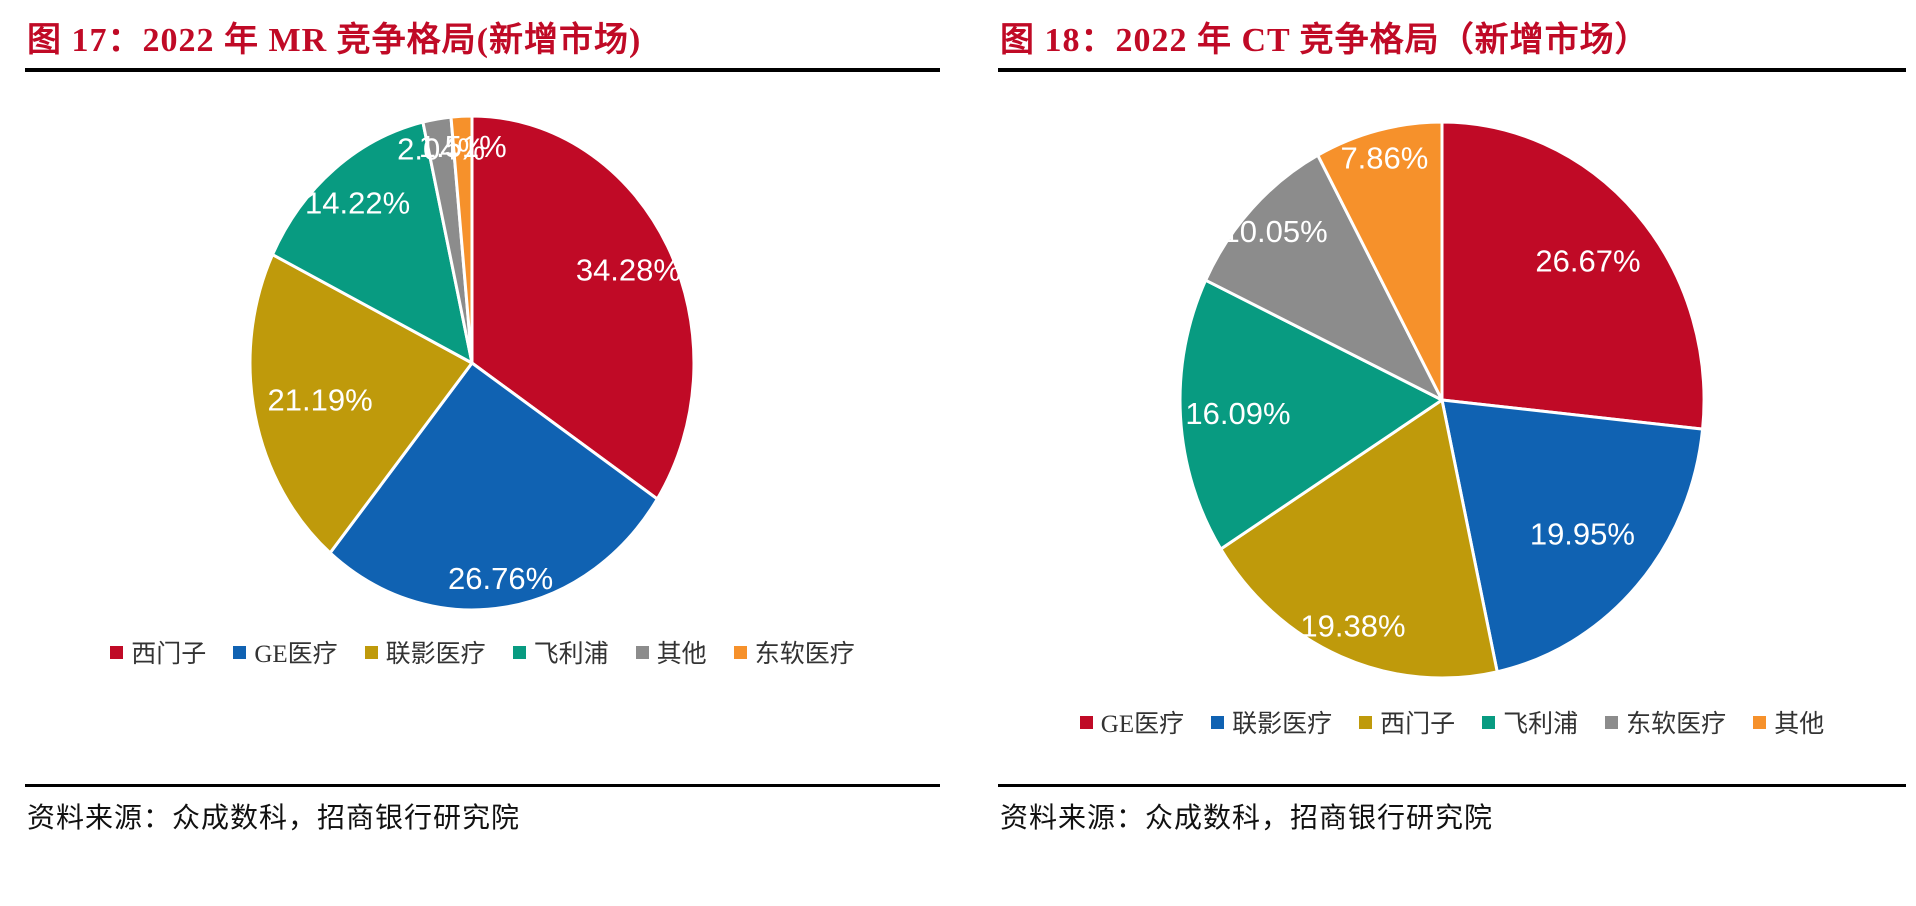 The height and width of the screenshot is (906, 1916). I want to click on pie-label-neusoft: 10.05%, so click(1275, 231).